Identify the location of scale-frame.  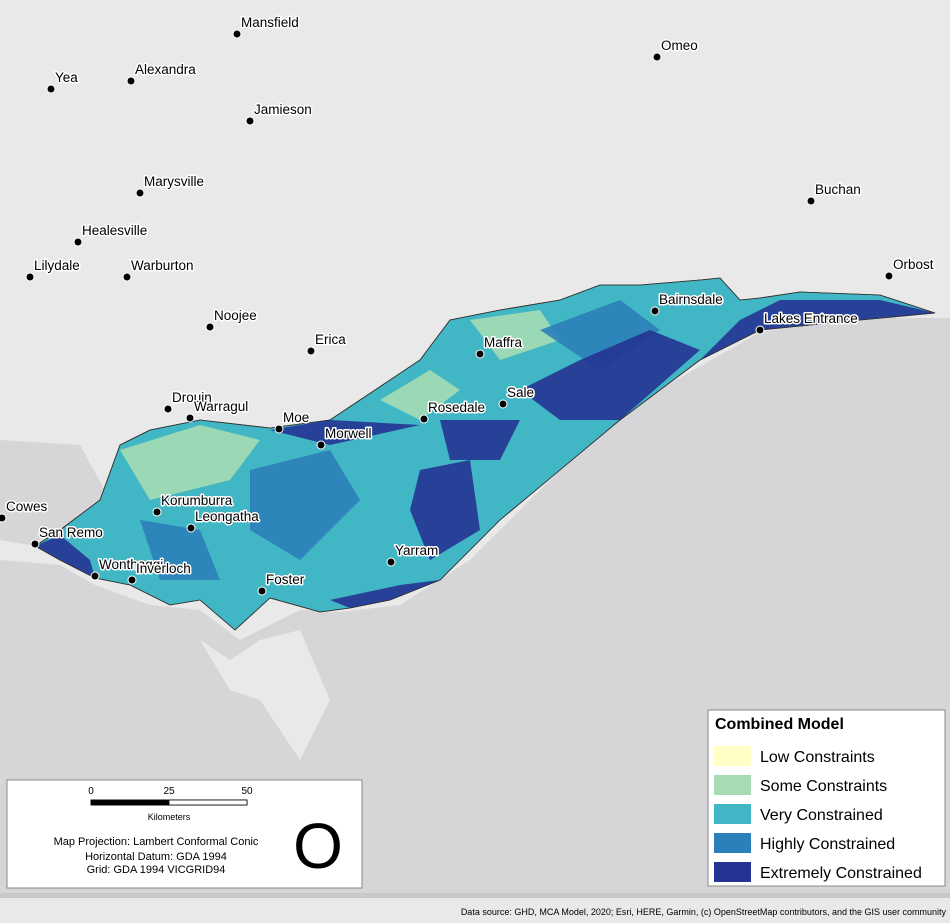
(184, 834).